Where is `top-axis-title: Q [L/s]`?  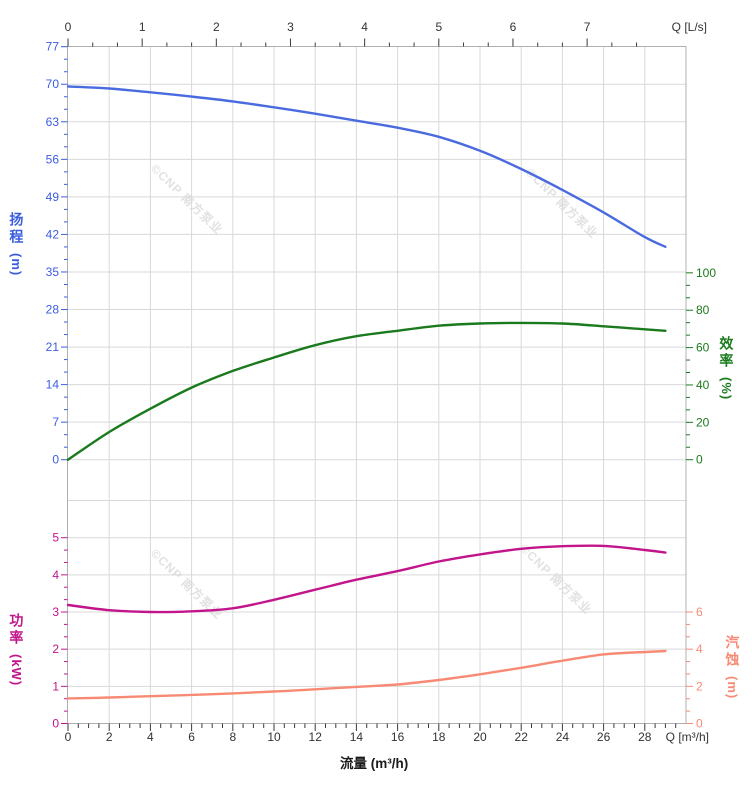 top-axis-title: Q [L/s] is located at coordinates (689, 27).